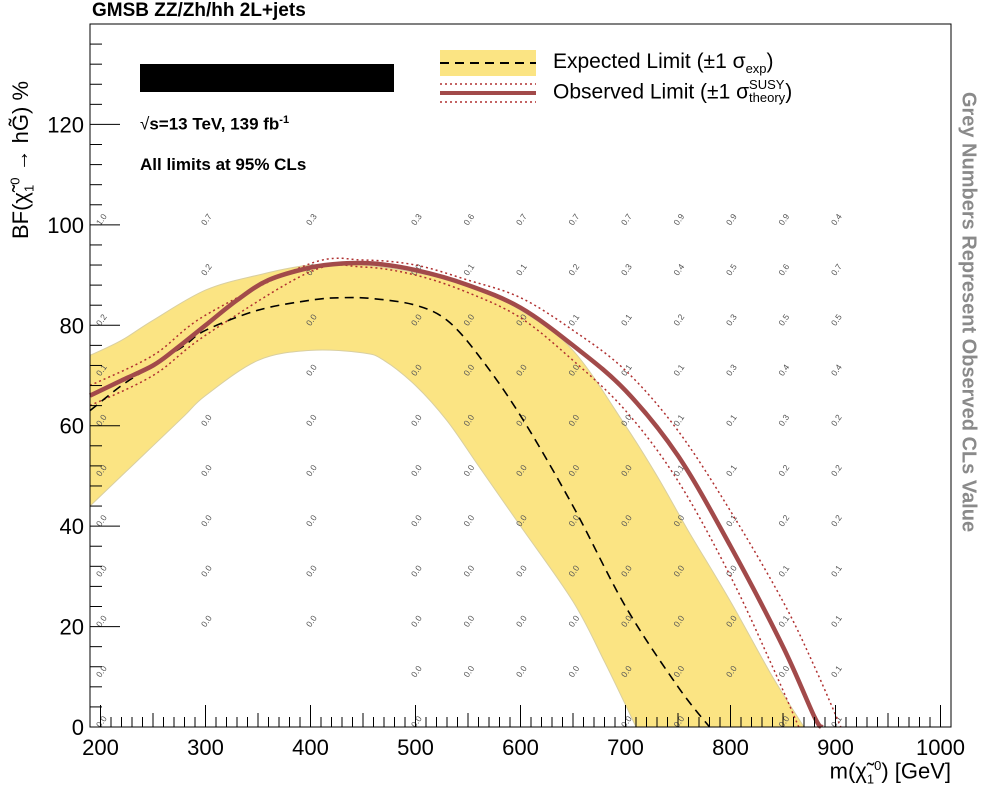 The width and height of the screenshot is (981, 796). What do you see at coordinates (78, 727) in the screenshot?
I see `y-tick-label: 0` at bounding box center [78, 727].